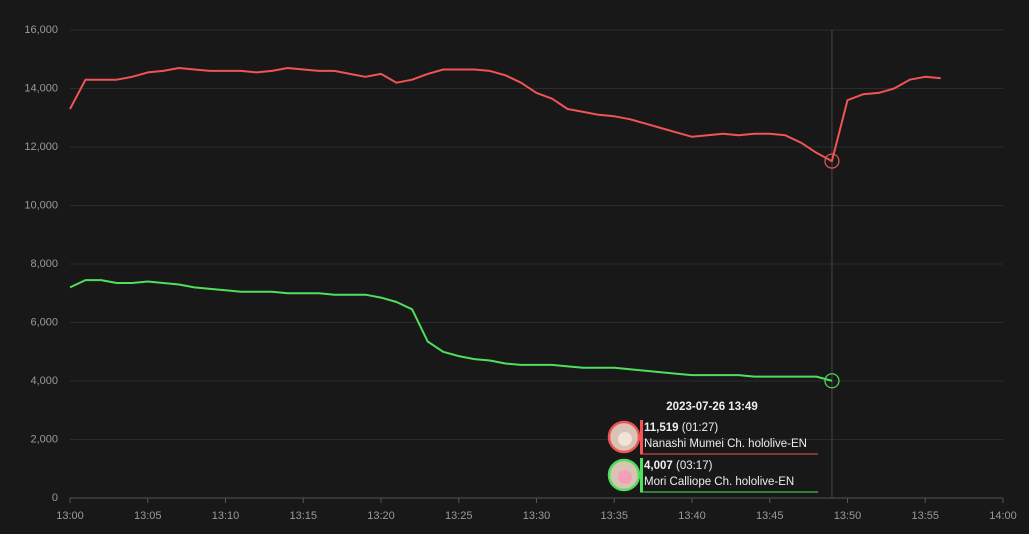 The image size is (1029, 534). Describe the element at coordinates (848, 516) in the screenshot. I see `x-tick-label: 13:50` at that location.